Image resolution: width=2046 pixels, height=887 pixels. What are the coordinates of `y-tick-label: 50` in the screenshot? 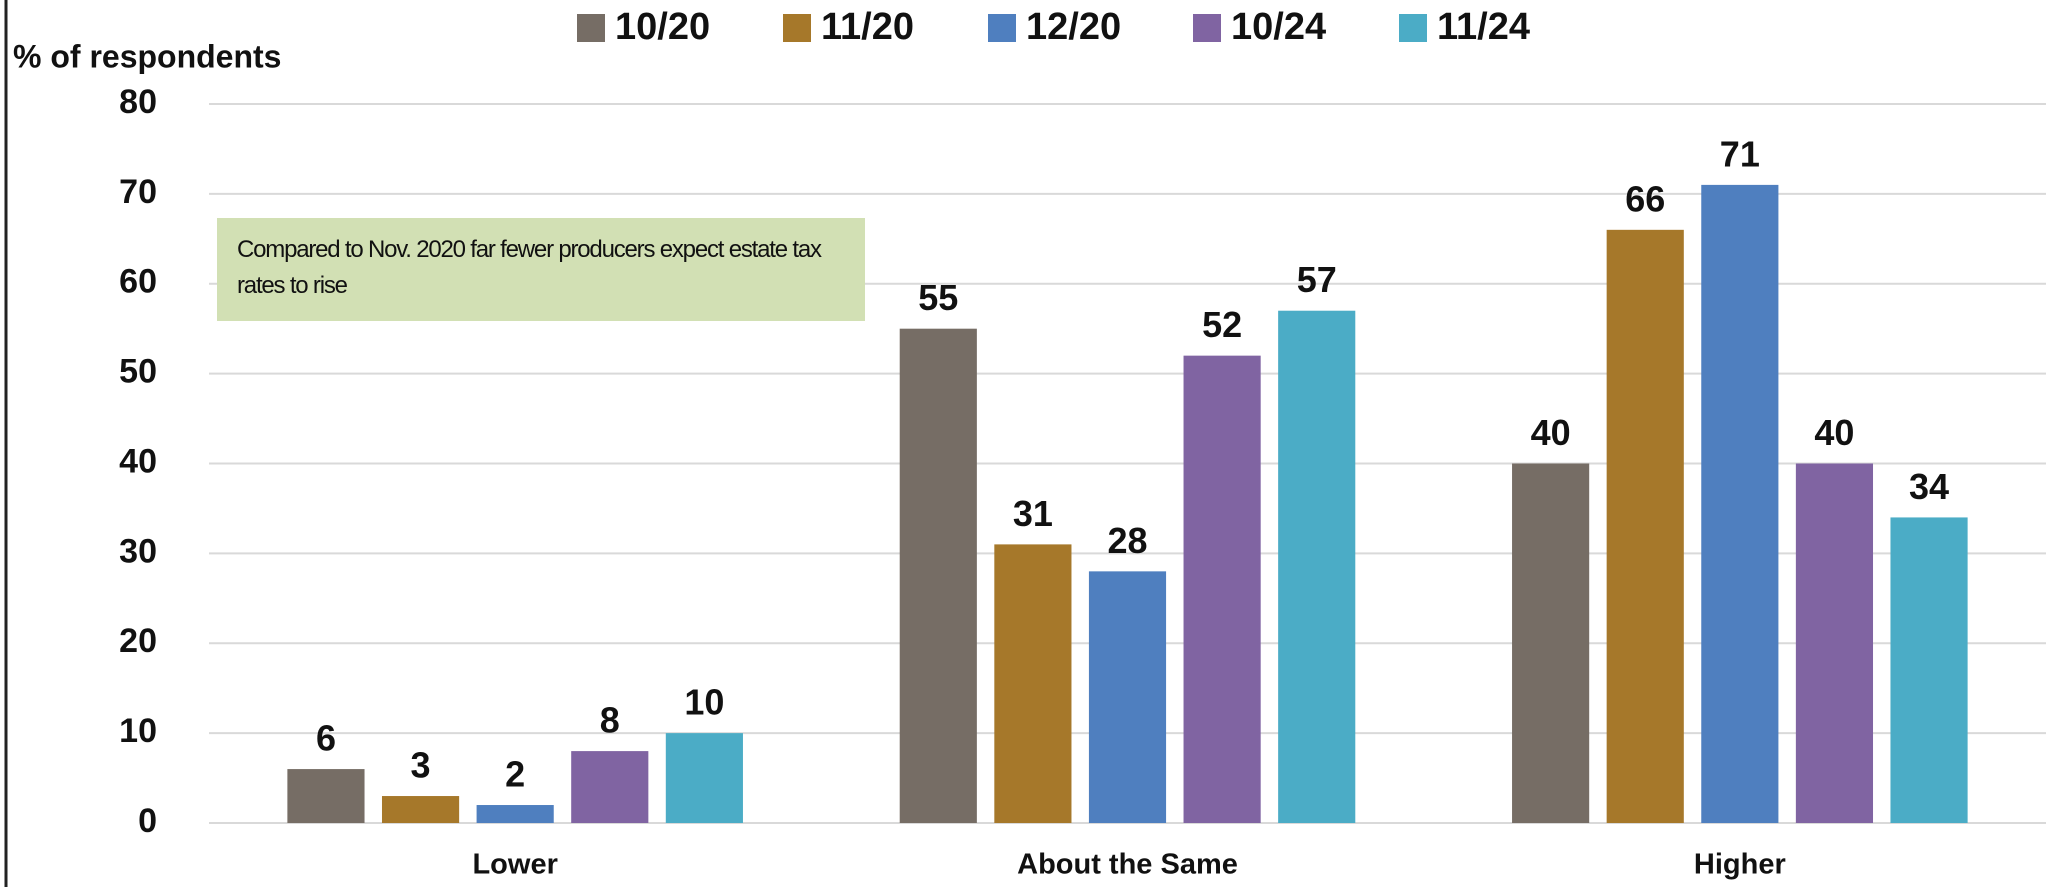 It's located at (138, 372).